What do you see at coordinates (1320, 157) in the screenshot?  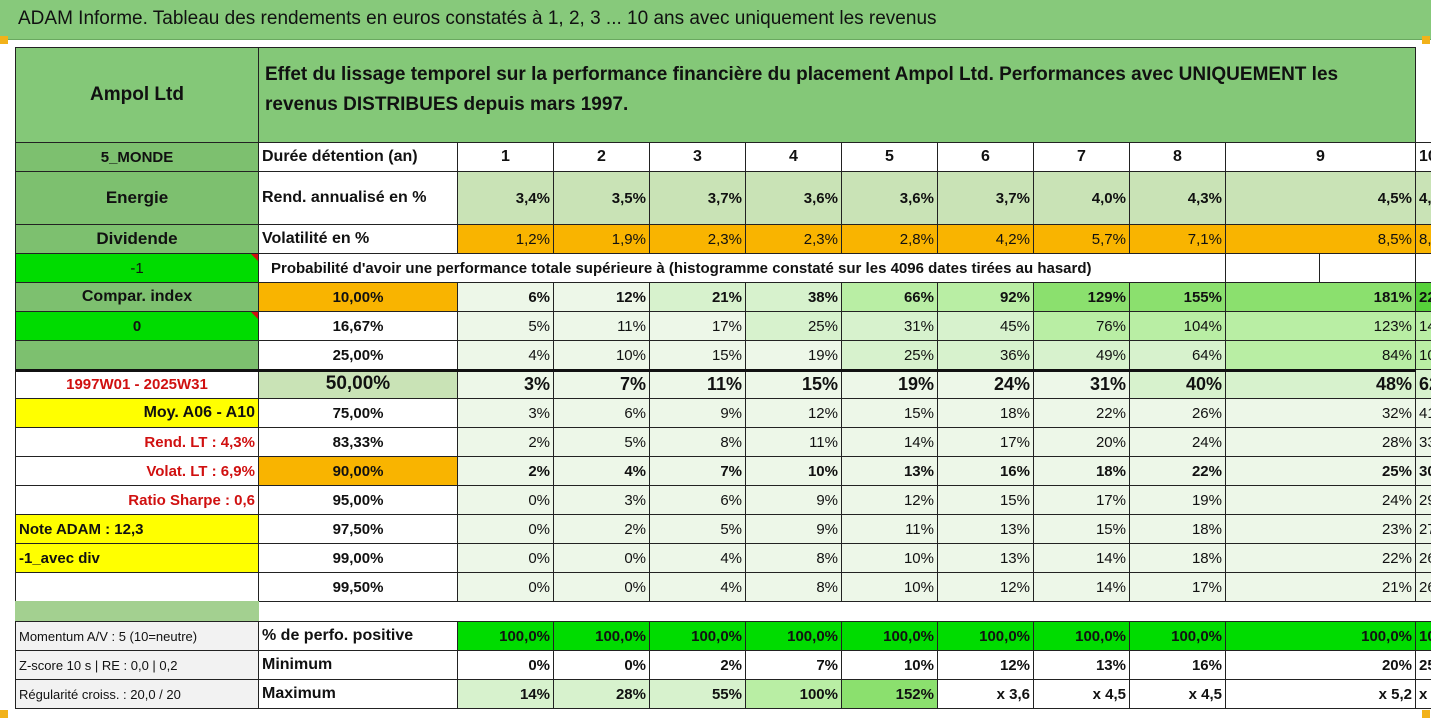 I see `year-header: 9` at bounding box center [1320, 157].